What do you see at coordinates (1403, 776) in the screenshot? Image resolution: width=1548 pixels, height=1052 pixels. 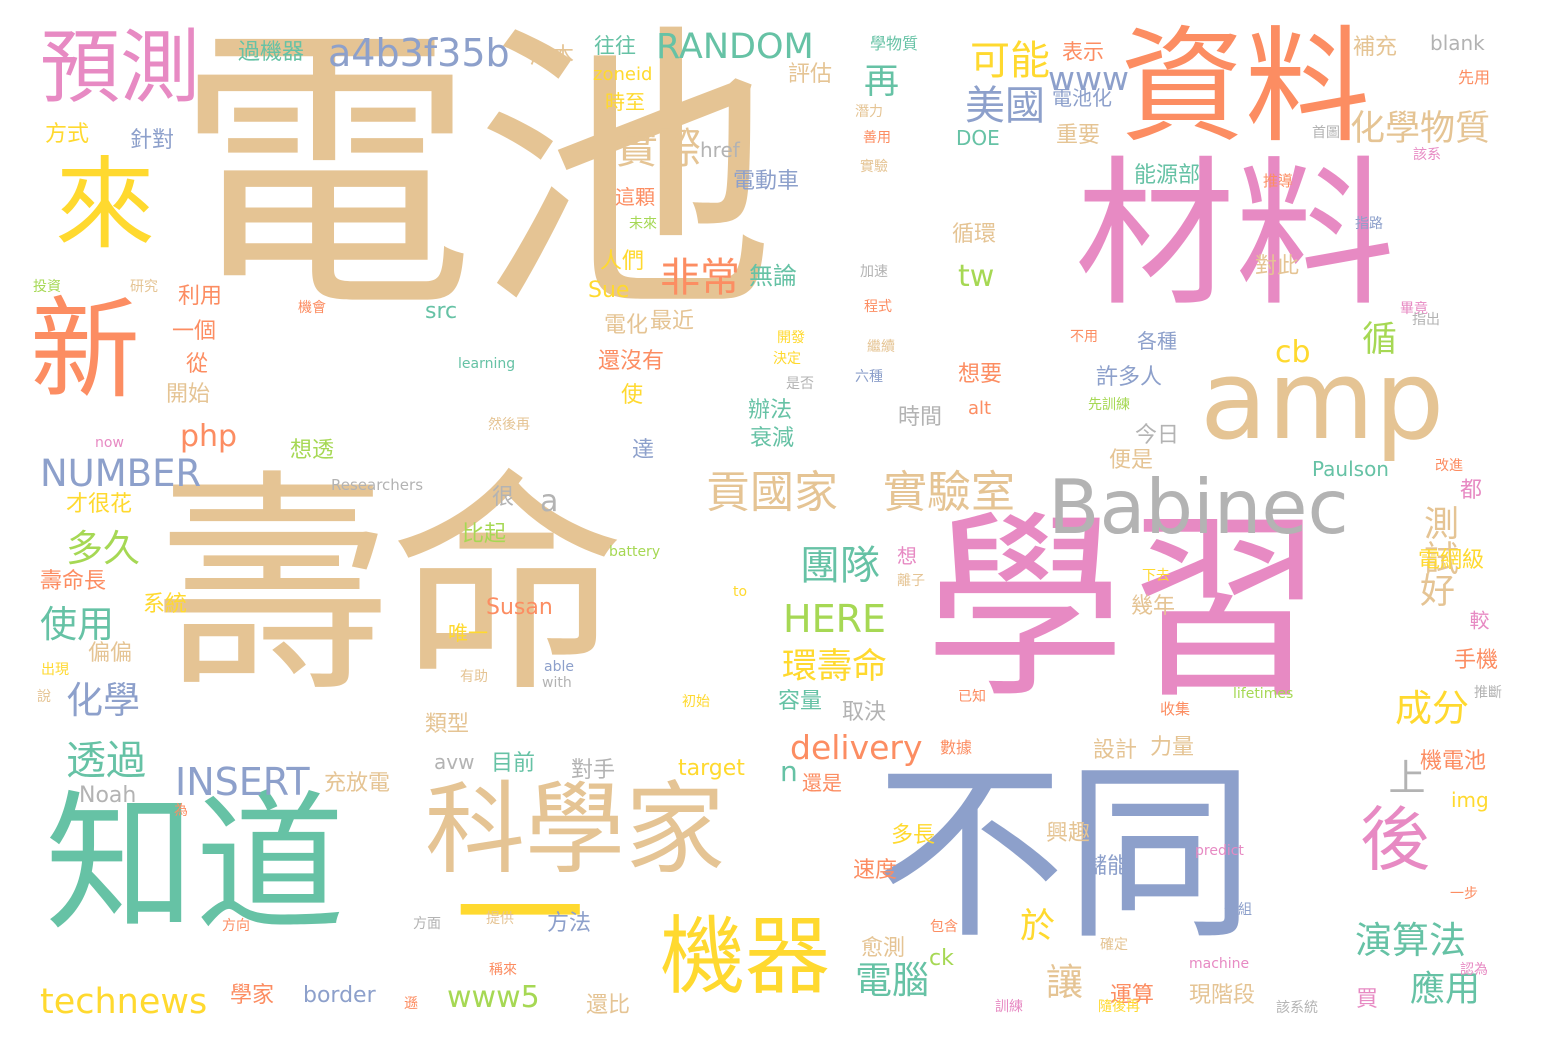 I see `cloud-word: 上` at bounding box center [1403, 776].